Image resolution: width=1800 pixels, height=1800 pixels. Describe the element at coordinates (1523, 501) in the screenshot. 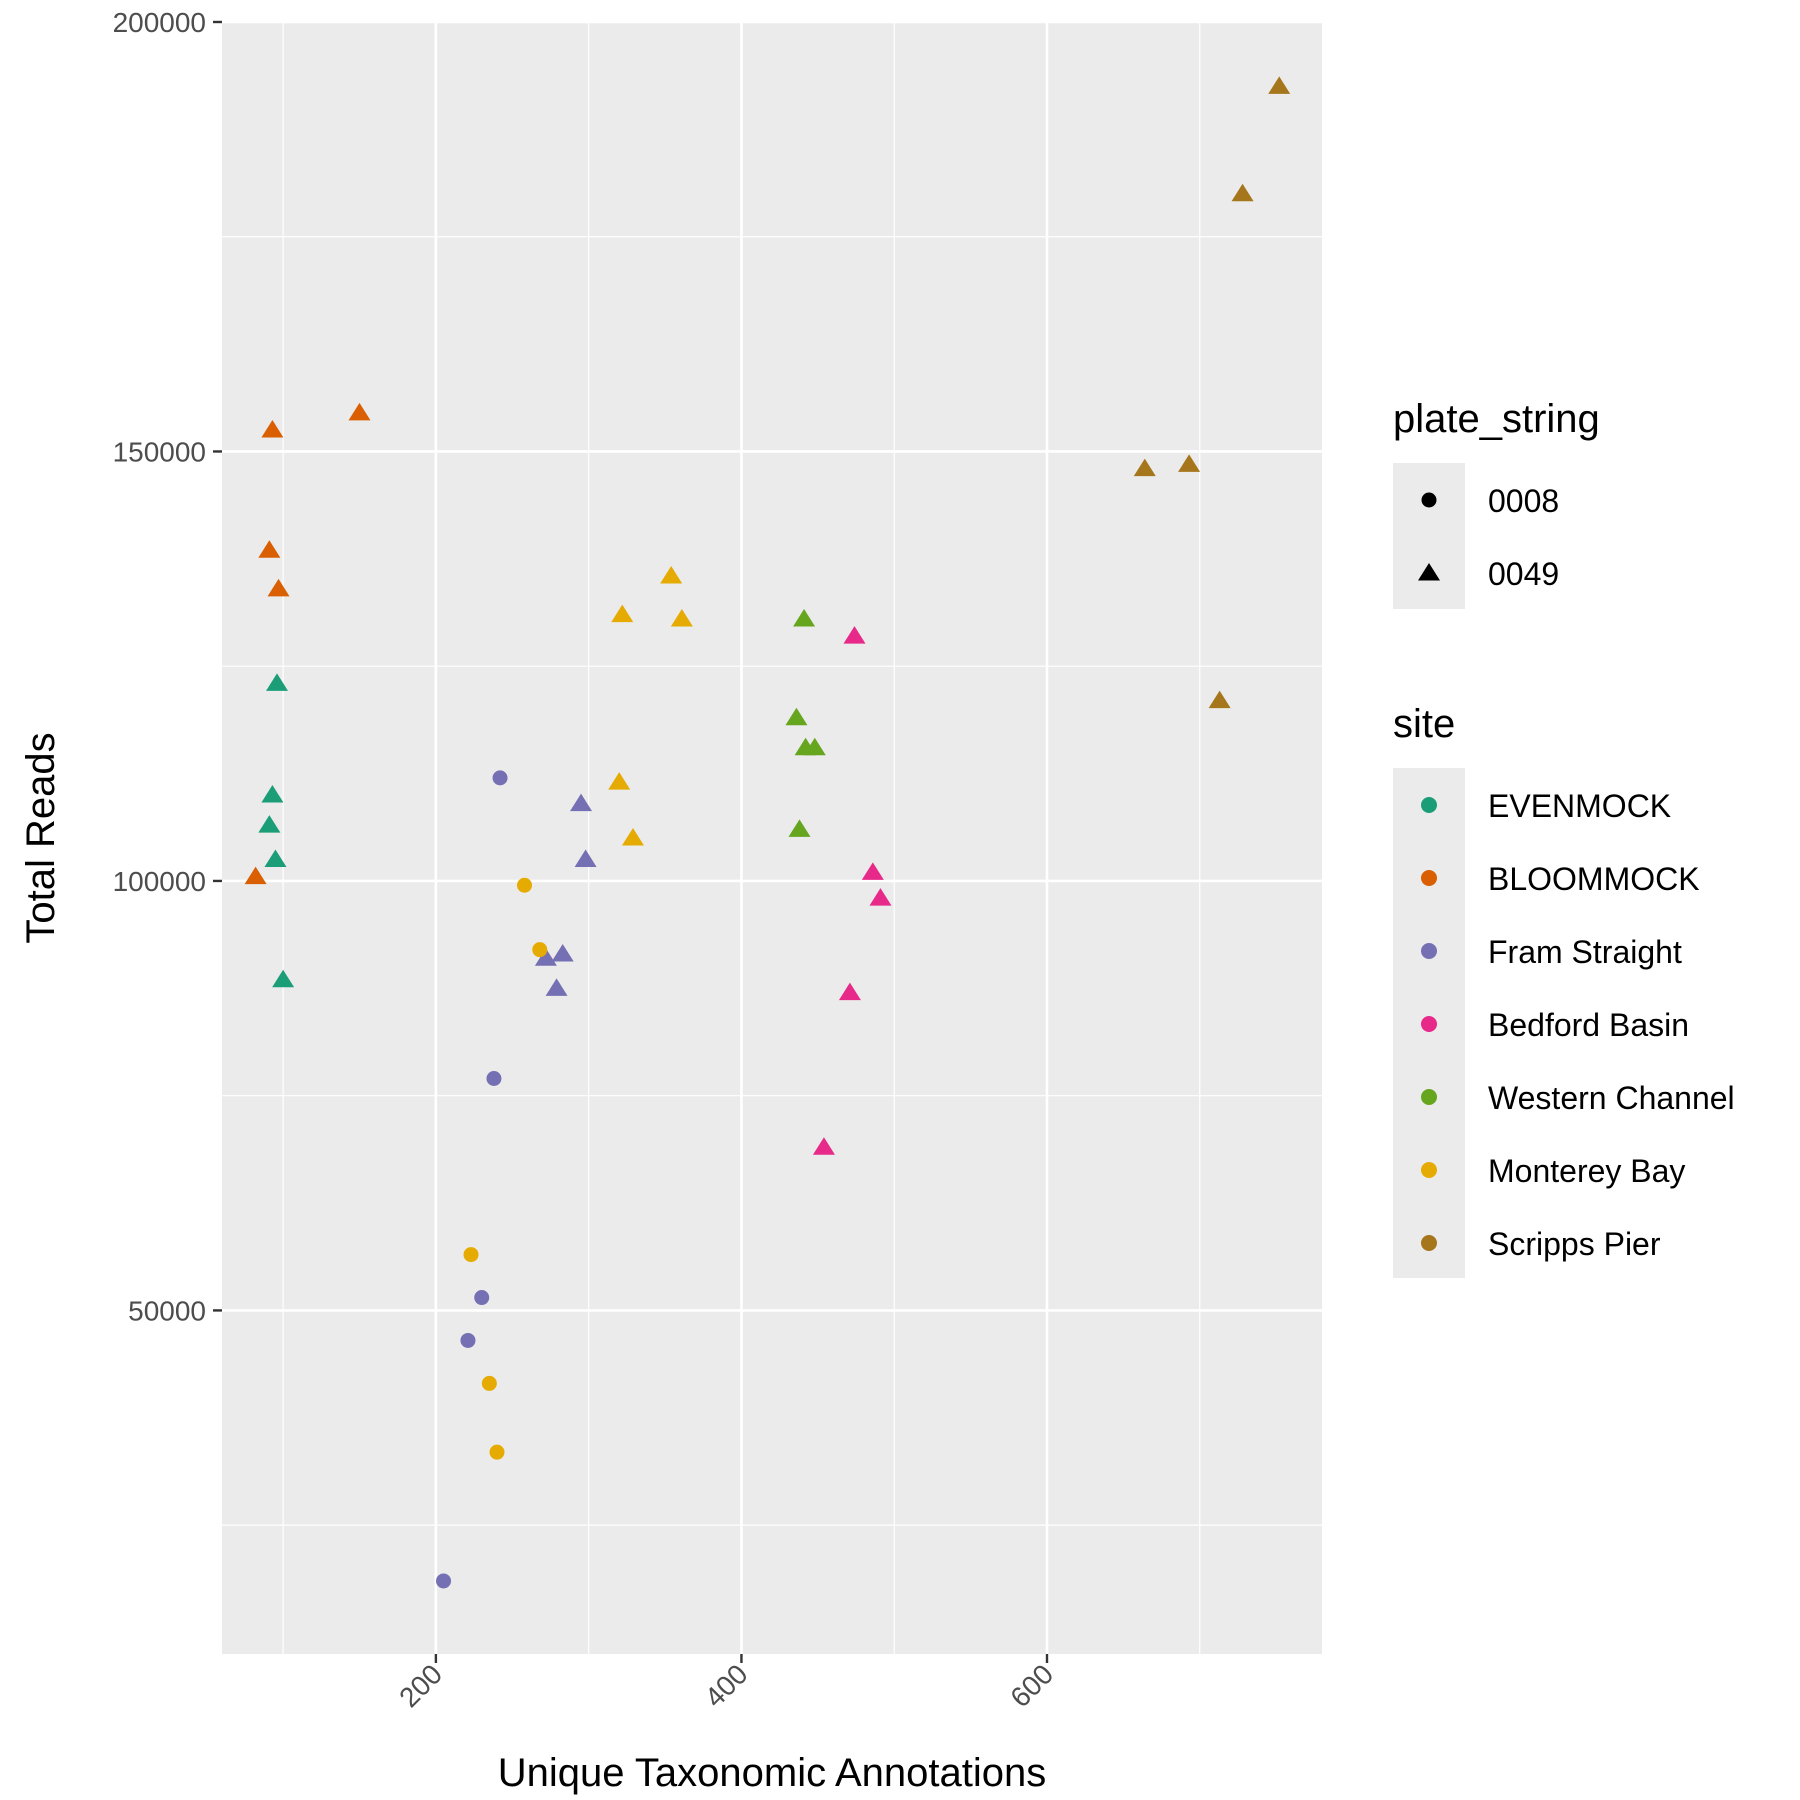

I see `legend-label: 0008` at that location.